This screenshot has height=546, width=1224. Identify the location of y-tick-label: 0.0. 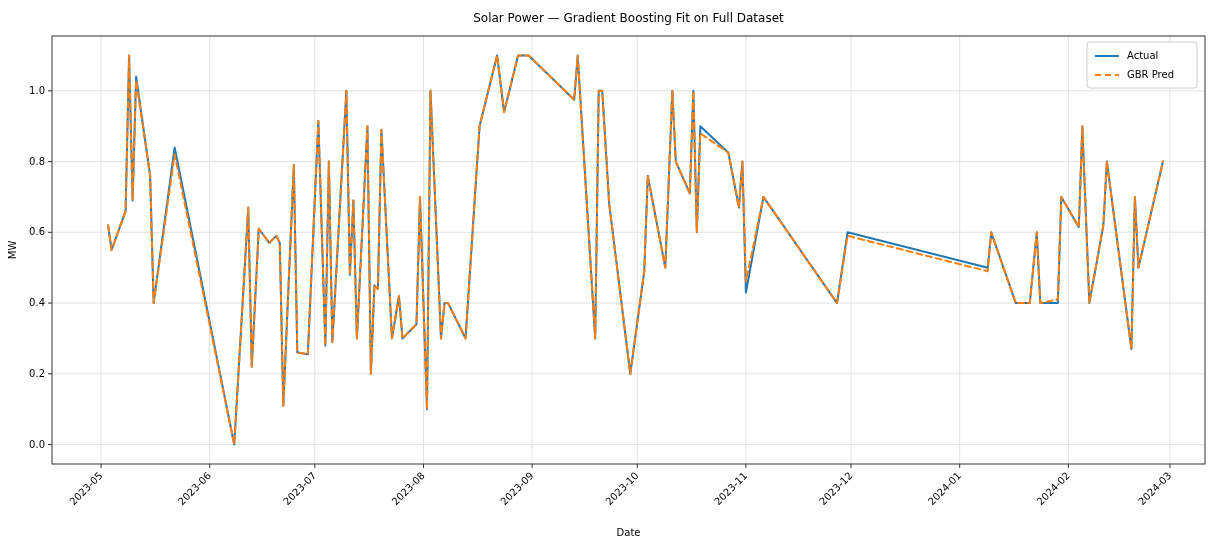
(37, 444).